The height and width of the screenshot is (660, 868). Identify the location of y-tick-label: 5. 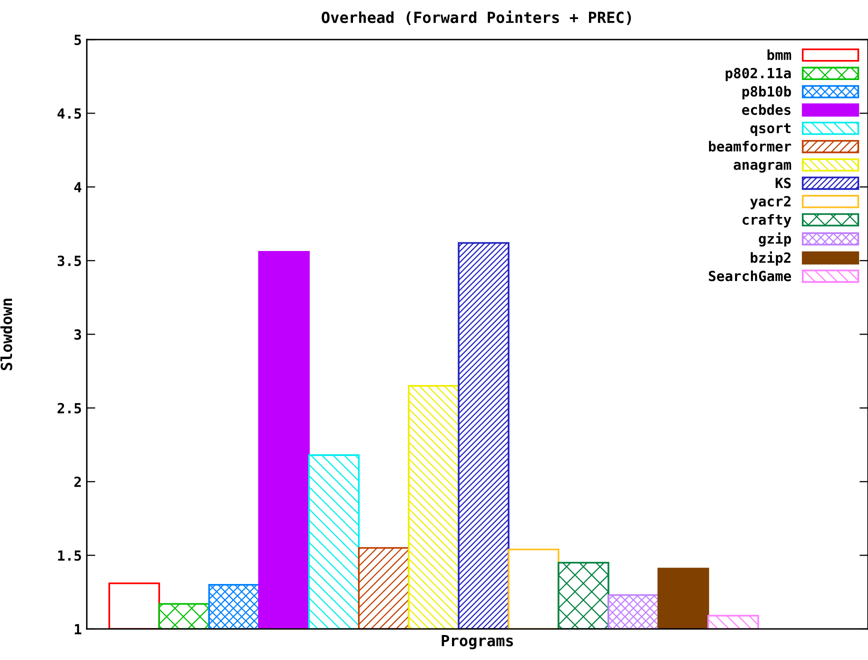
(77, 40).